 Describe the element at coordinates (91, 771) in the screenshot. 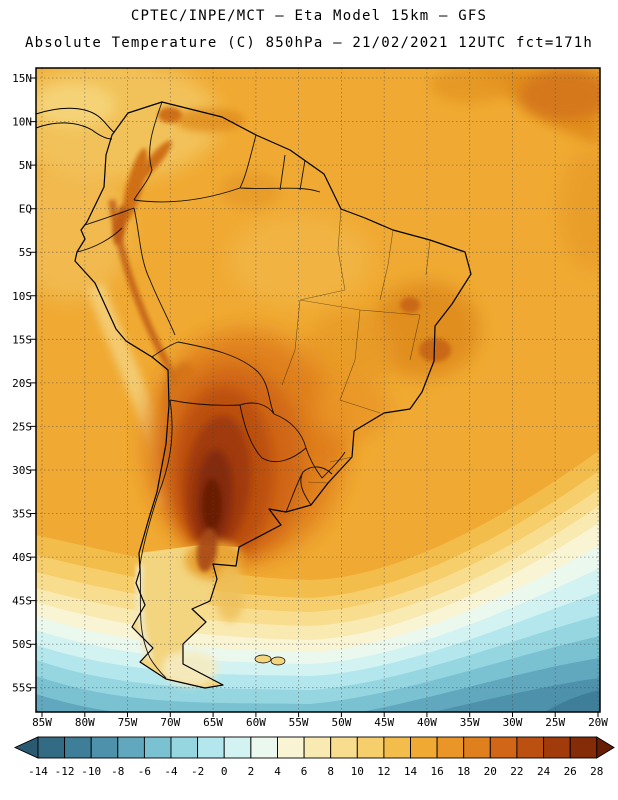

I see `colorbar-label: -10` at that location.